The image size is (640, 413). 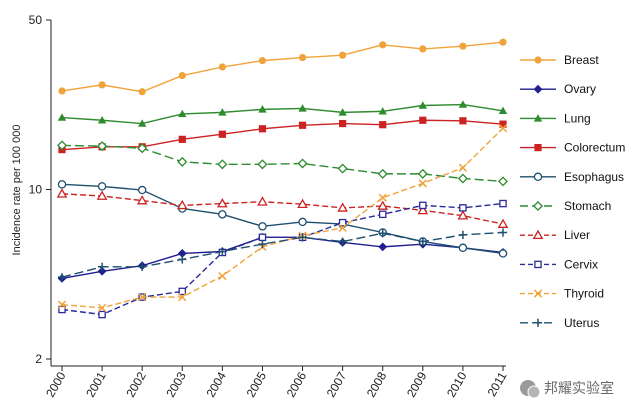 What do you see at coordinates (555, 235) in the screenshot?
I see `legend-item-liver: Liver` at bounding box center [555, 235].